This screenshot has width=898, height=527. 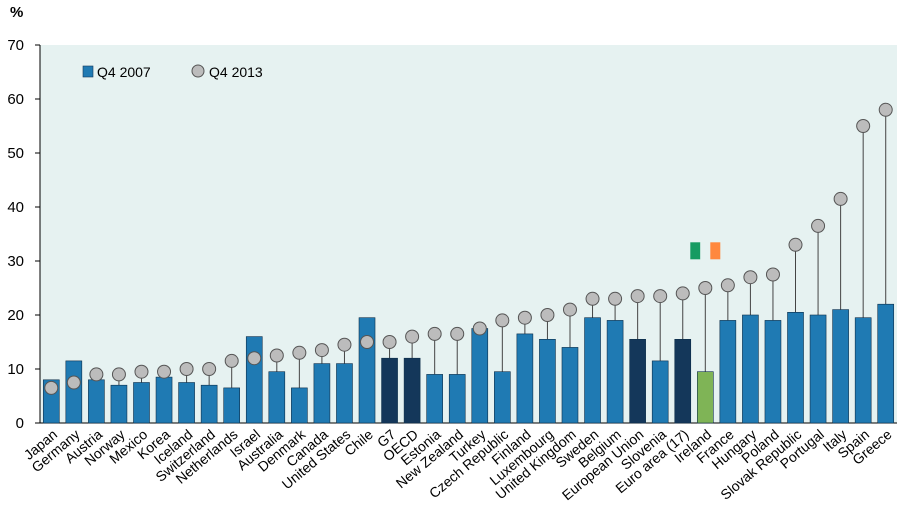 What do you see at coordinates (124, 72) in the screenshot?
I see `legend-label-q4-2007: Q4 2007` at bounding box center [124, 72].